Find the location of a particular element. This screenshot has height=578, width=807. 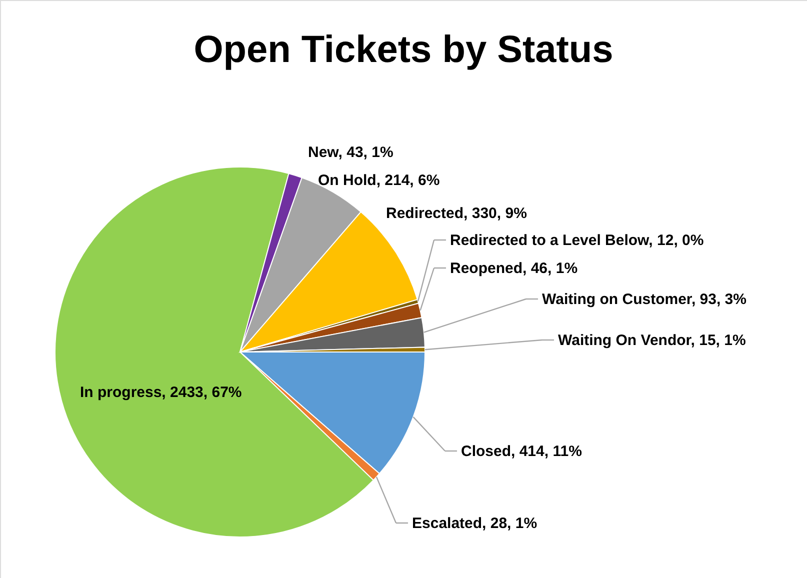

slice-label: Closed, 414, 11% is located at coordinates (521, 451).